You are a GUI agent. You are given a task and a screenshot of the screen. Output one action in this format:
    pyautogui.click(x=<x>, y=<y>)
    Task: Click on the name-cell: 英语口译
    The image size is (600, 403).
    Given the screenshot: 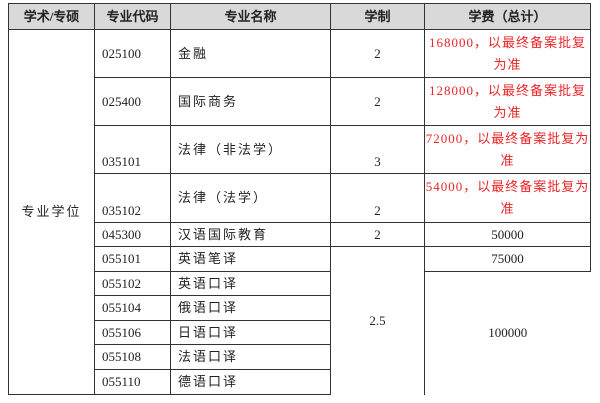 What is the action you would take?
    pyautogui.click(x=250, y=283)
    